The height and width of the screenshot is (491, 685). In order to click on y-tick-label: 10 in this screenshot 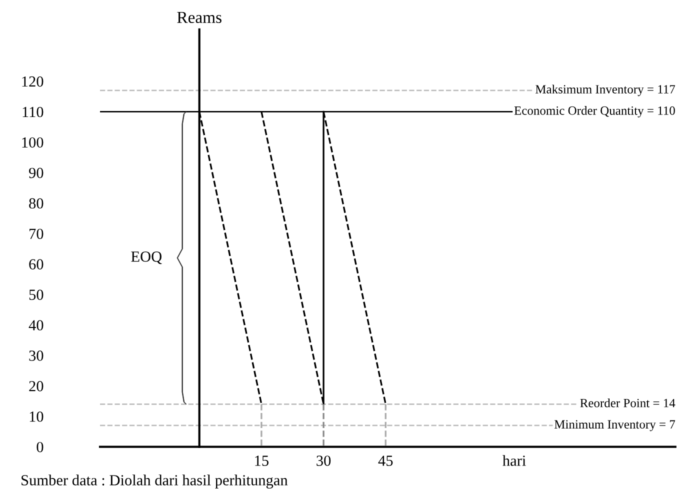, I will do `click(37, 416)`.